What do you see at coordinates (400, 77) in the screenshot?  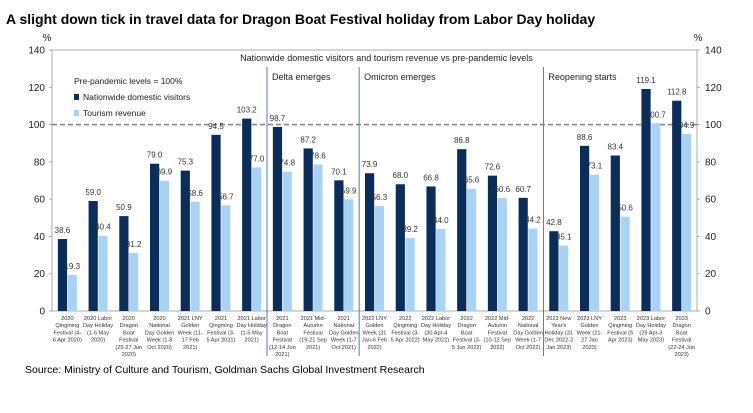 I see `phase-label: Omicron emerges` at bounding box center [400, 77].